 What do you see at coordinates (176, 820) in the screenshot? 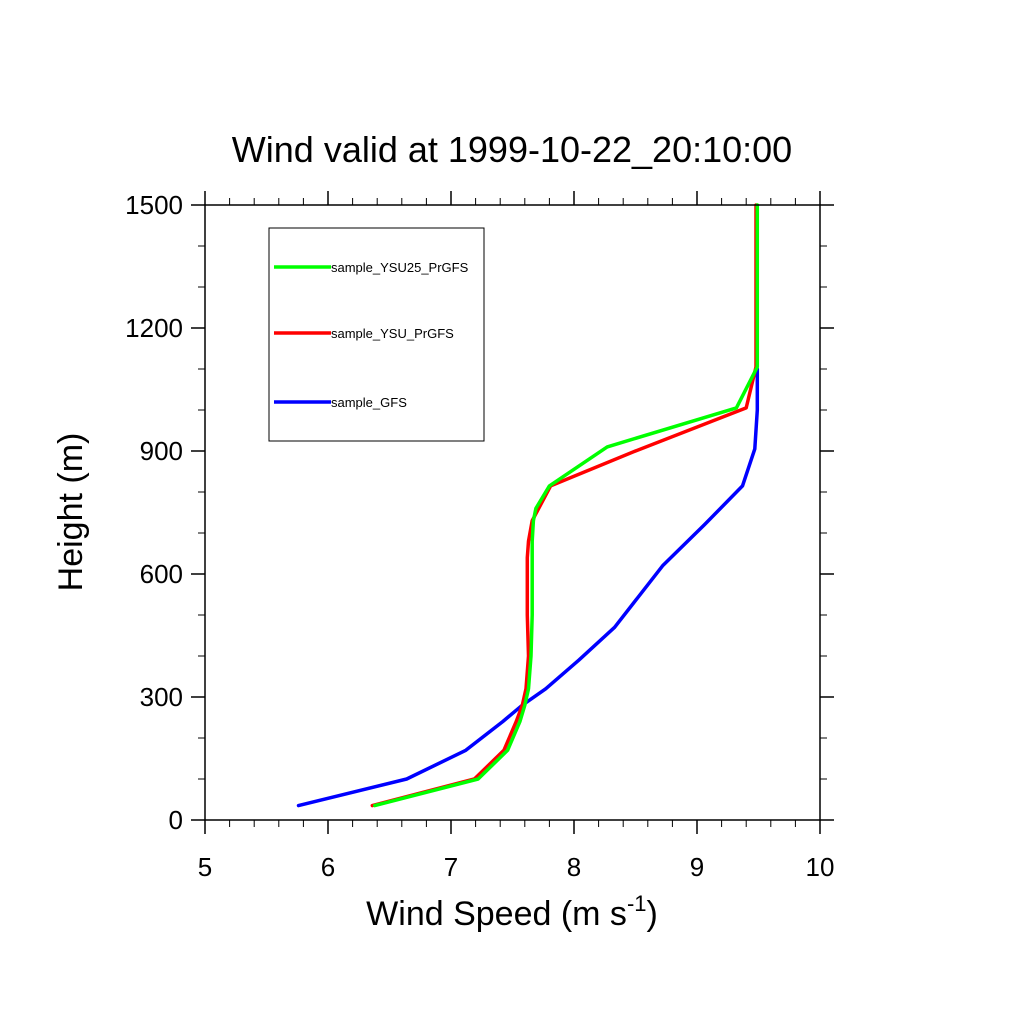
I see `y-tick-label: 0` at bounding box center [176, 820].